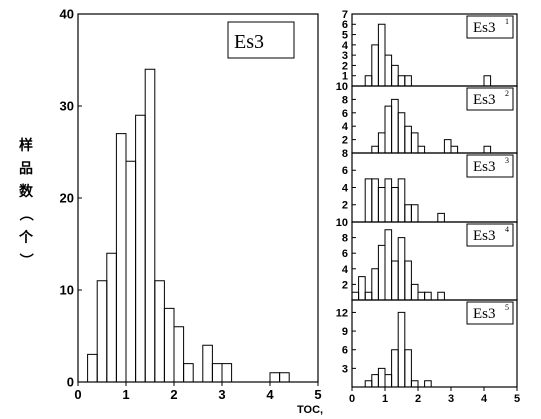 The width and height of the screenshot is (541, 419). What do you see at coordinates (507, 229) in the screenshot?
I see `chart-title-superscript: 4` at bounding box center [507, 229].